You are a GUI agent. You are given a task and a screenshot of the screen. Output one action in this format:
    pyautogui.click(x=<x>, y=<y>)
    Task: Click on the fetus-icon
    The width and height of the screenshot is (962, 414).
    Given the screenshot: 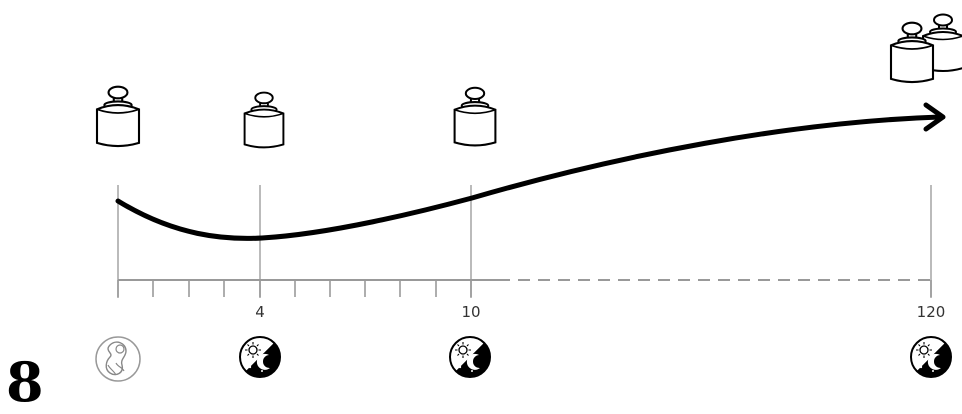 What is the action you would take?
    pyautogui.click(x=118, y=359)
    